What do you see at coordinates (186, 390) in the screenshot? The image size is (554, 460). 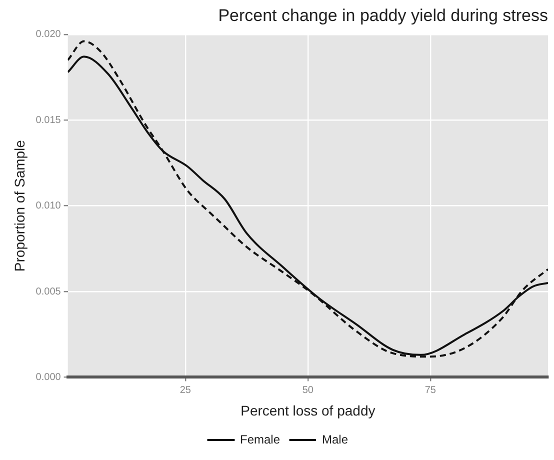 I see `x-tick-label: 25` at bounding box center [186, 390].